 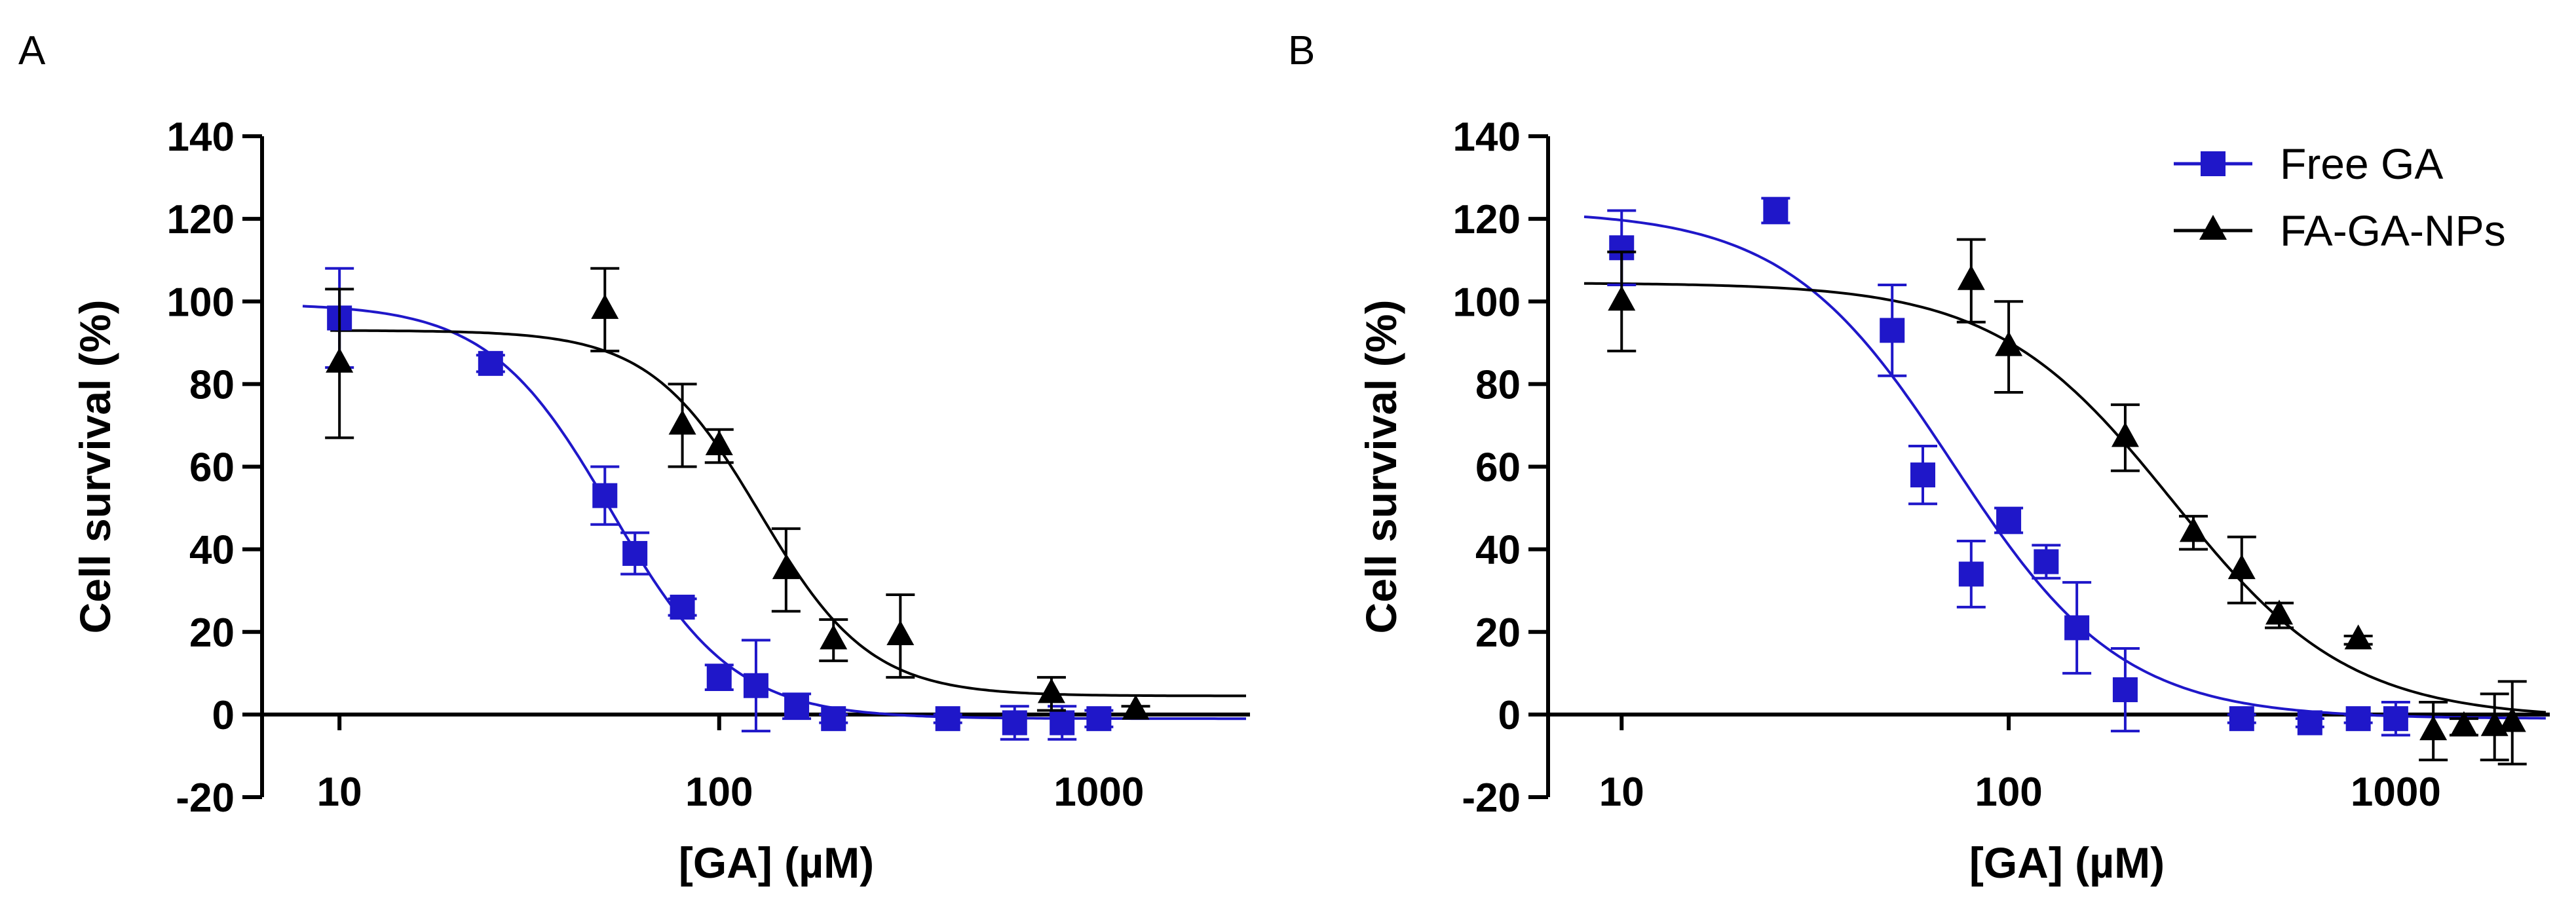 I want to click on panel-label: A, so click(x=32, y=51).